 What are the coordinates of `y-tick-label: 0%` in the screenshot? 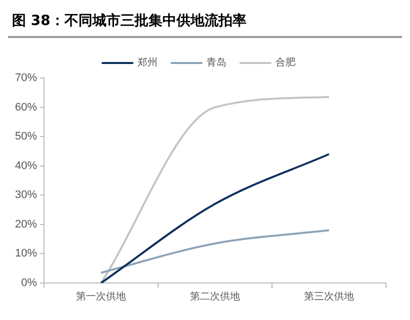 It's located at (29, 283).